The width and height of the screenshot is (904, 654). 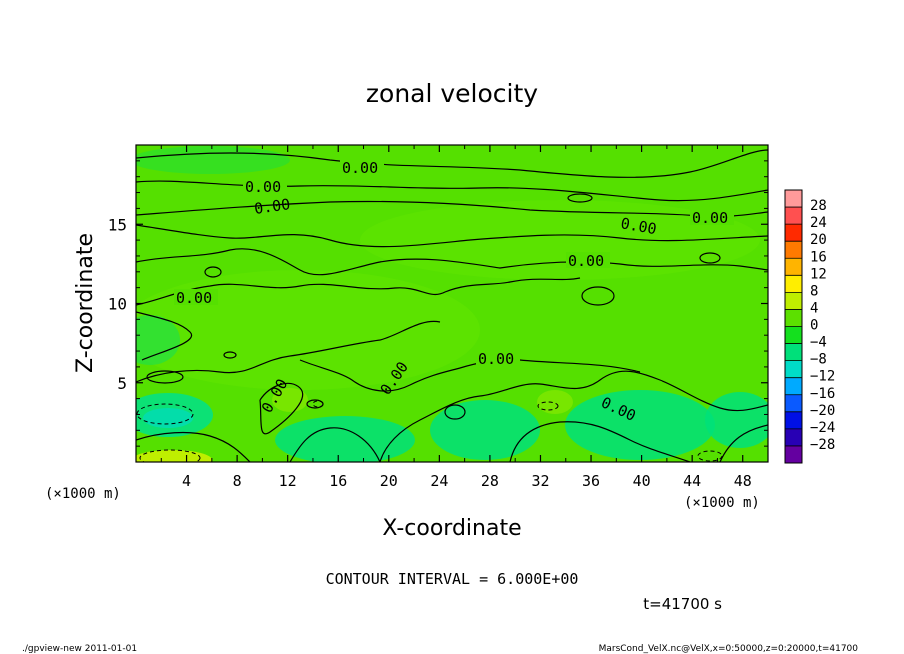 I want to click on chart-title: zonal velocity, so click(x=452, y=93).